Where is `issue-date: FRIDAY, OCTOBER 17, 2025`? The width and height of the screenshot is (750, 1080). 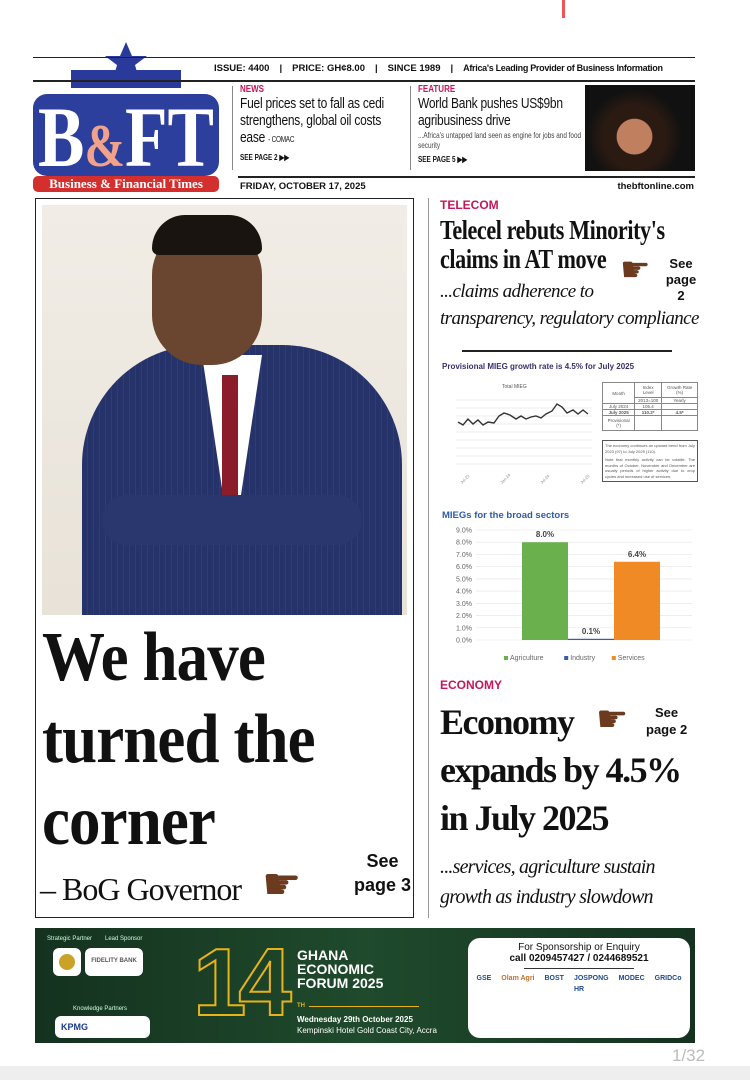 issue-date: FRIDAY, OCTOBER 17, 2025 is located at coordinates (303, 186).